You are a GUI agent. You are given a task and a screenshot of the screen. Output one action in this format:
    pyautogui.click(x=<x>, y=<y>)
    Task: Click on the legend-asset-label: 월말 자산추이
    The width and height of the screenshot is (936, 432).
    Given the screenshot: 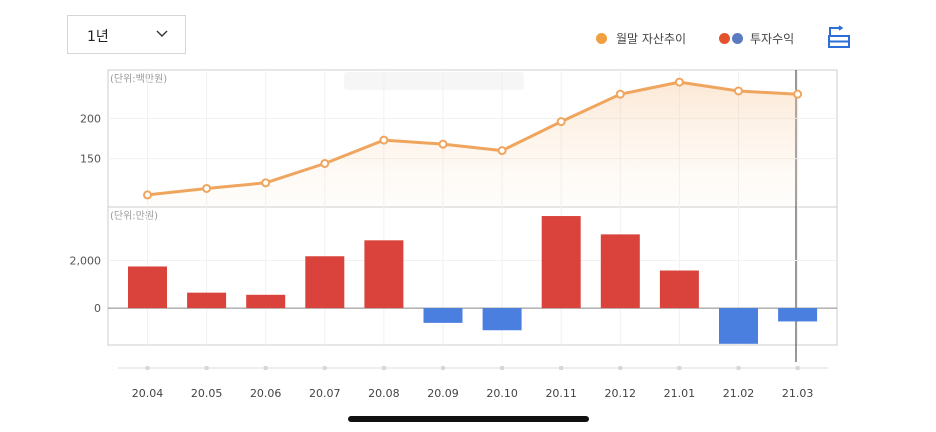 What is the action you would take?
    pyautogui.click(x=651, y=39)
    